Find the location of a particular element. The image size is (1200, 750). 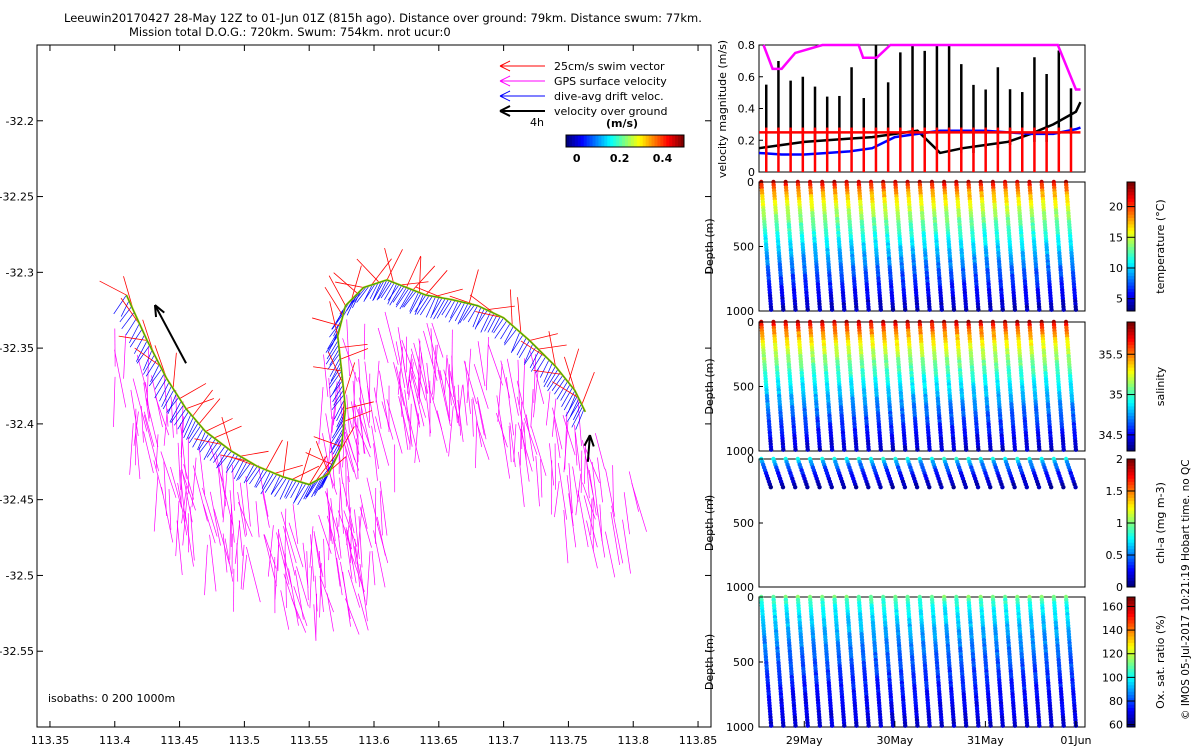

map-x-tick-label: 113.8 is located at coordinates (633, 740).